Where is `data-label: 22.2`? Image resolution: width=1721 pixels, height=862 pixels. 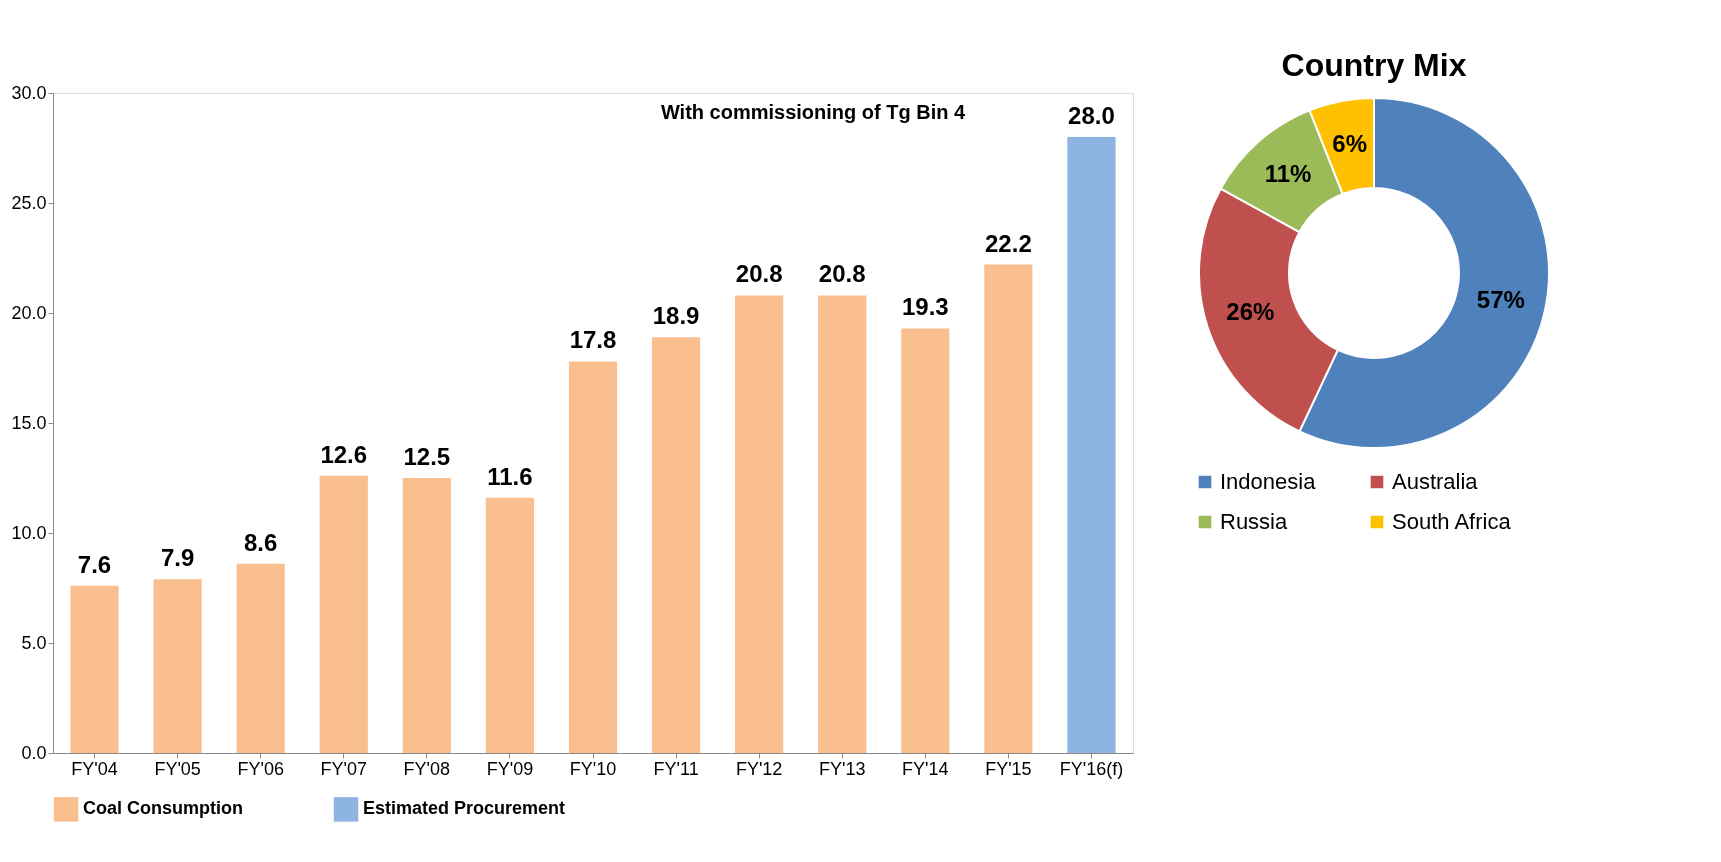
data-label: 22.2 is located at coordinates (1008, 243).